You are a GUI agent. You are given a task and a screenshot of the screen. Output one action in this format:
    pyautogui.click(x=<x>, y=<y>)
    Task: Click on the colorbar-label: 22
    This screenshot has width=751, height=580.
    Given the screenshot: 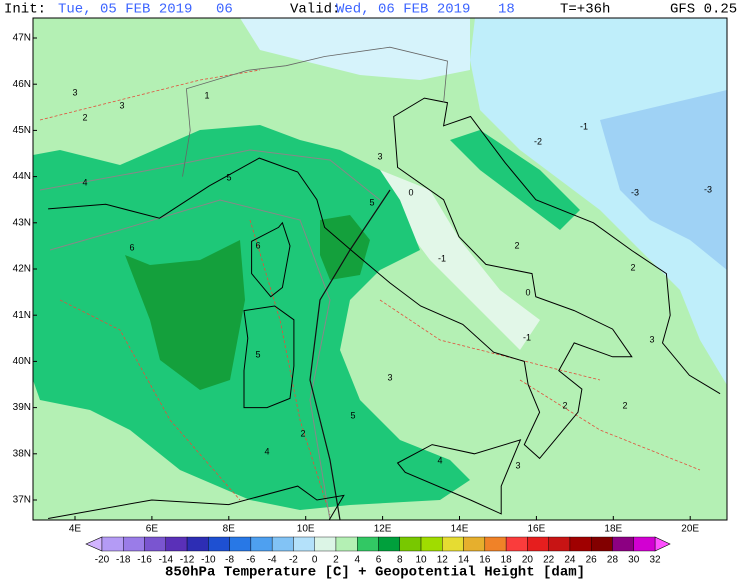 What is the action you would take?
    pyautogui.click(x=549, y=560)
    